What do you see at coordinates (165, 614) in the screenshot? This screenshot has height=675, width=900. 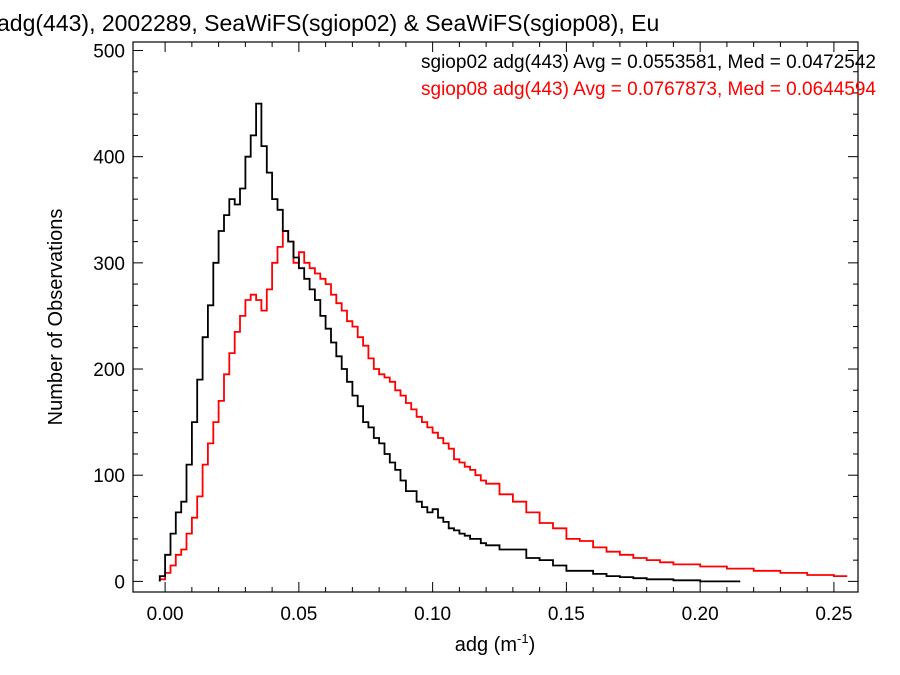 I see `x-tick-label: 0.00` at bounding box center [165, 614].